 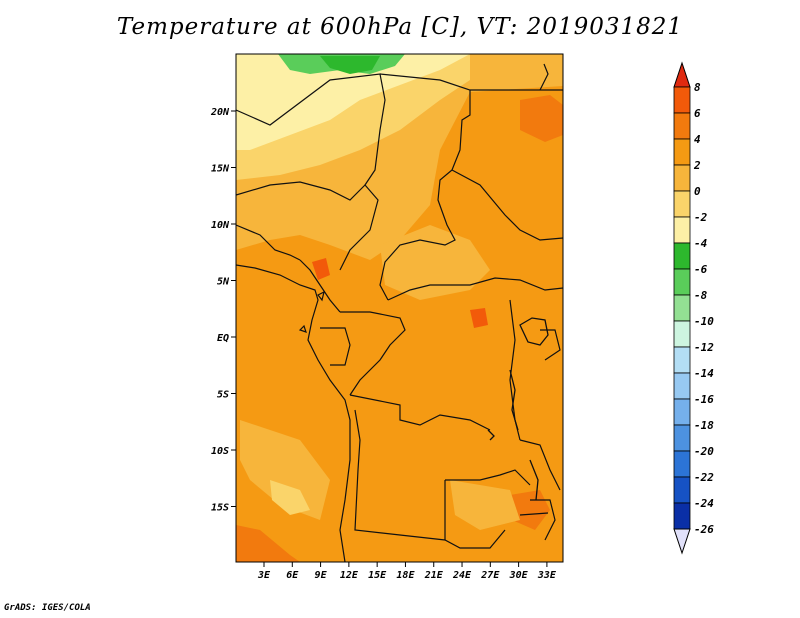 I want to click on colorbar-label: 6, so click(x=697, y=113).